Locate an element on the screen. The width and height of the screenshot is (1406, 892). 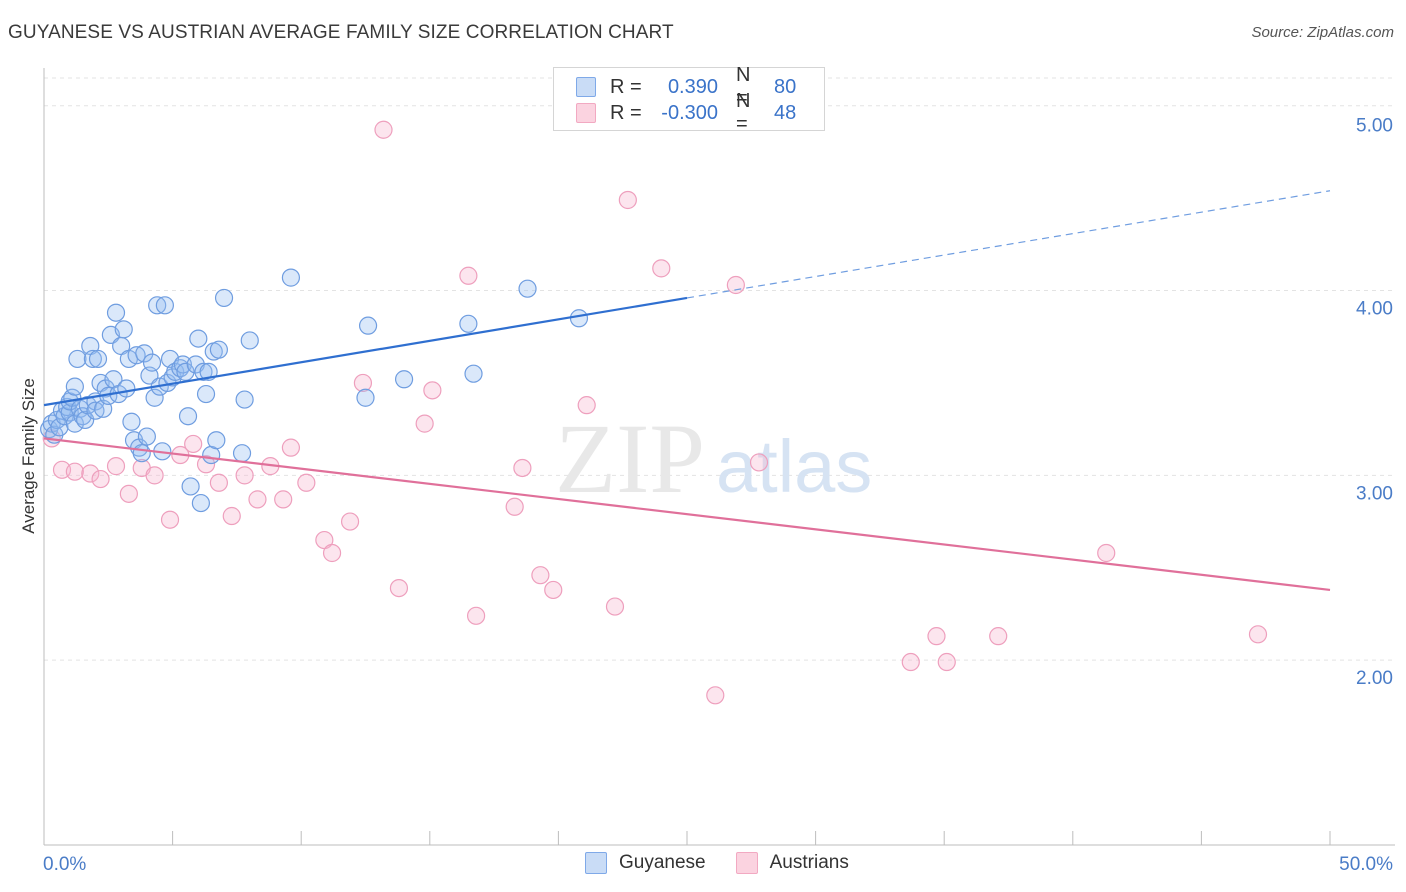
correlation-legend: R = 0.390 N = 80 R = -0.300 N = 48 is located at coordinates (689, 99).